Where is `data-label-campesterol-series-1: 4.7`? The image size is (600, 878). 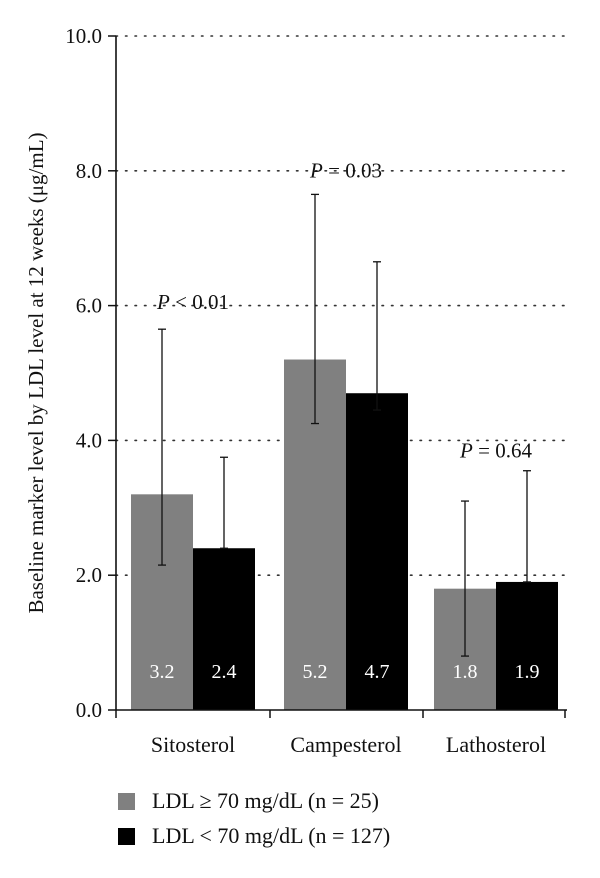
data-label-campesterol-series-1: 4.7 is located at coordinates (377, 672).